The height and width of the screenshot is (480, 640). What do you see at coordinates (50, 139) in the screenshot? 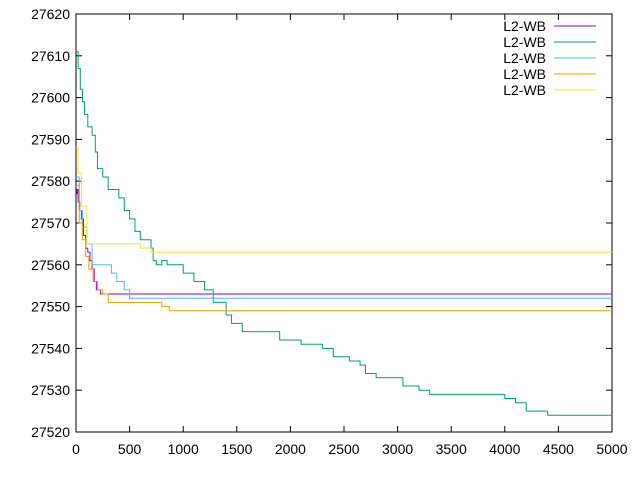
I see `y-tick-label: 27590` at bounding box center [50, 139].